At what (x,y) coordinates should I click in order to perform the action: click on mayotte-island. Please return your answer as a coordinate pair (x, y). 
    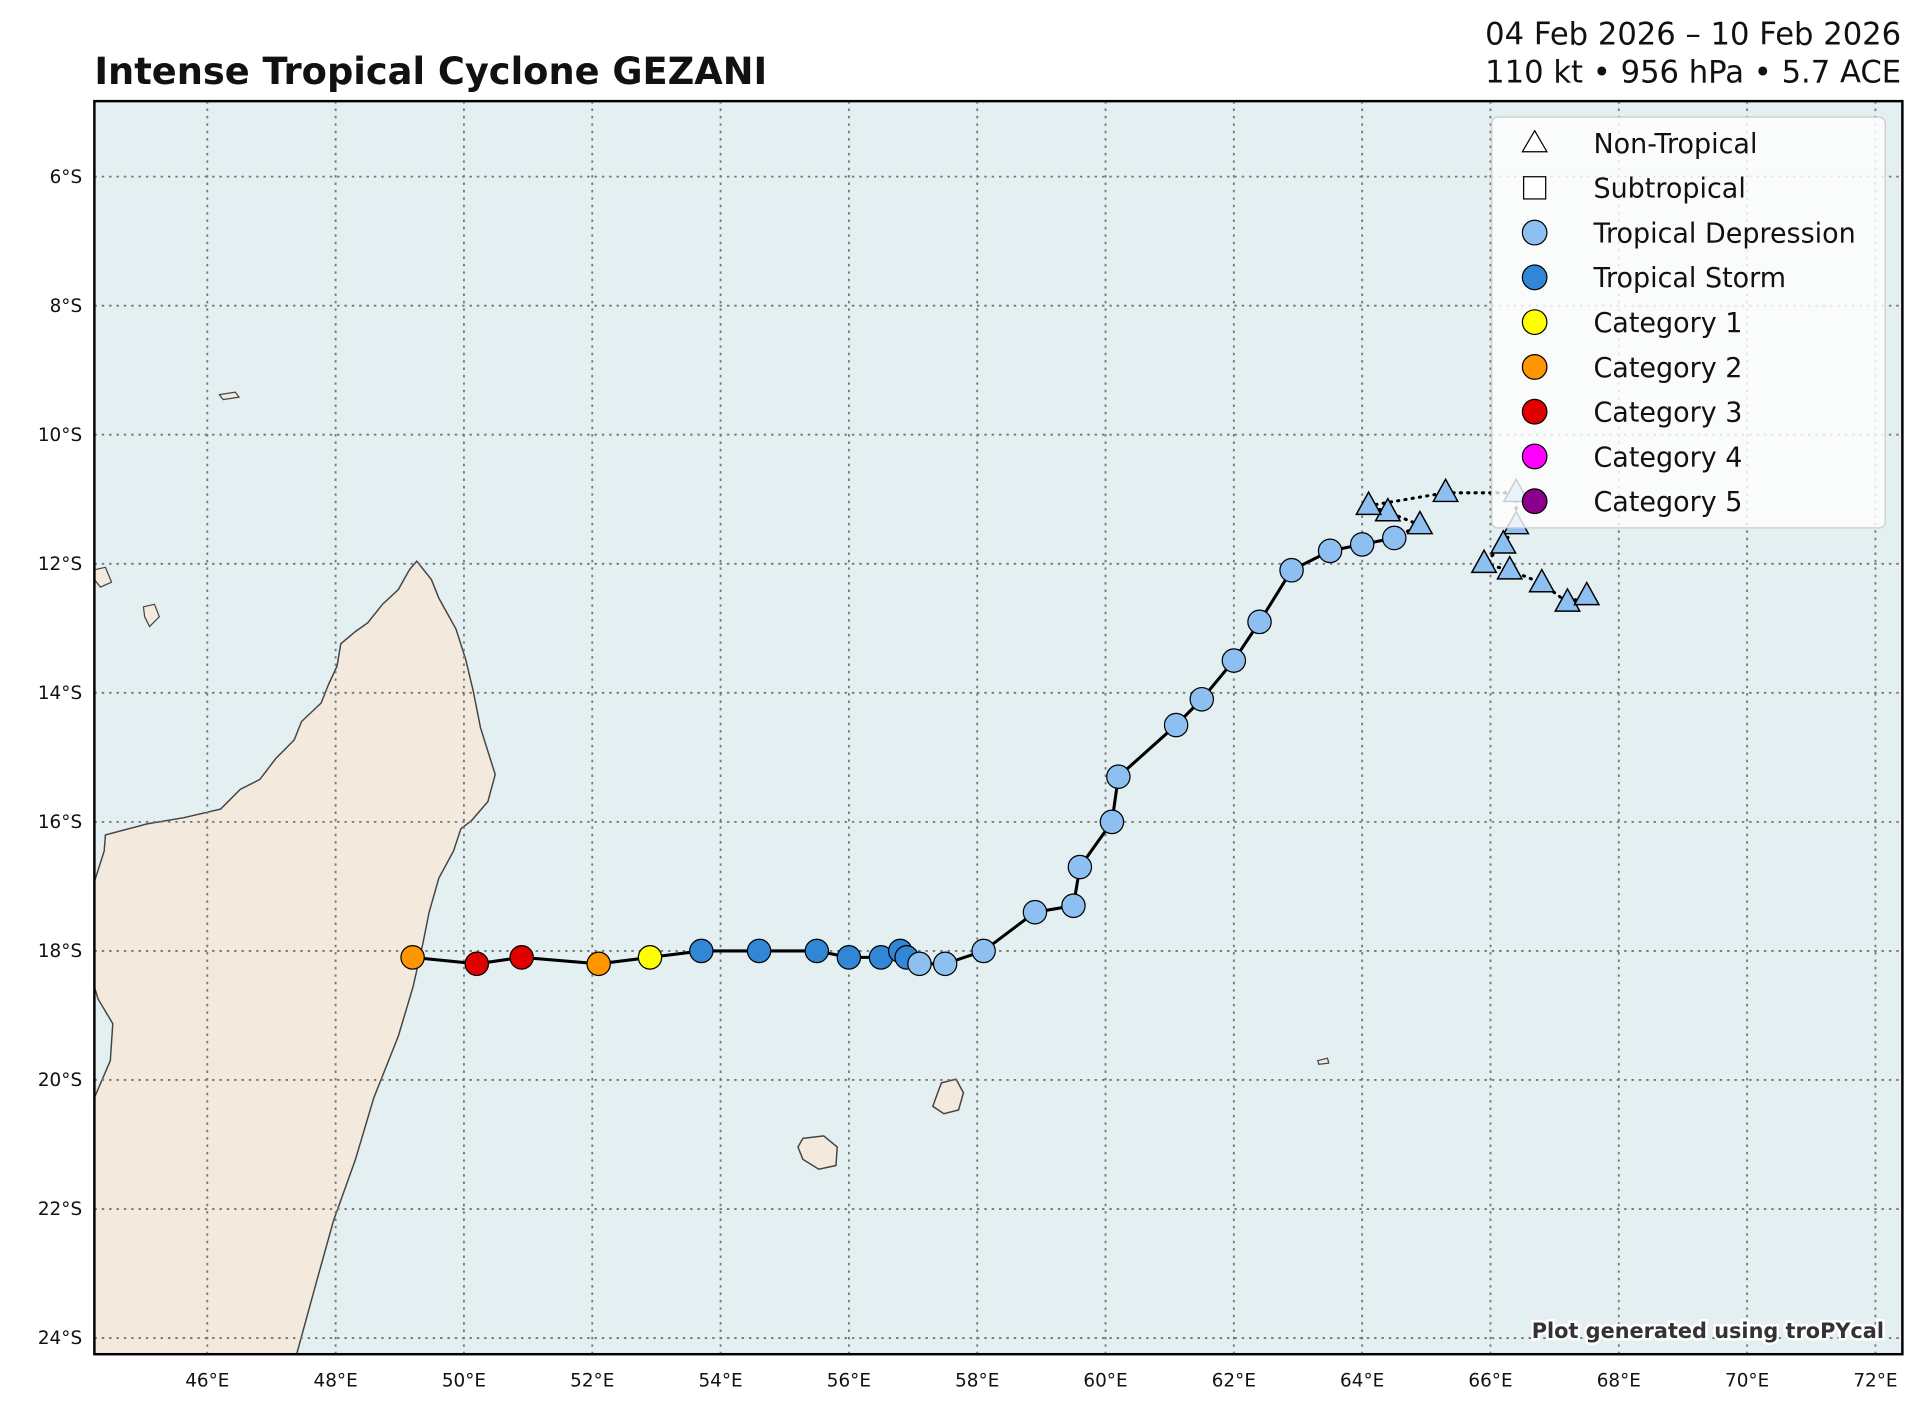
    Looking at the image, I should click on (103, 577).